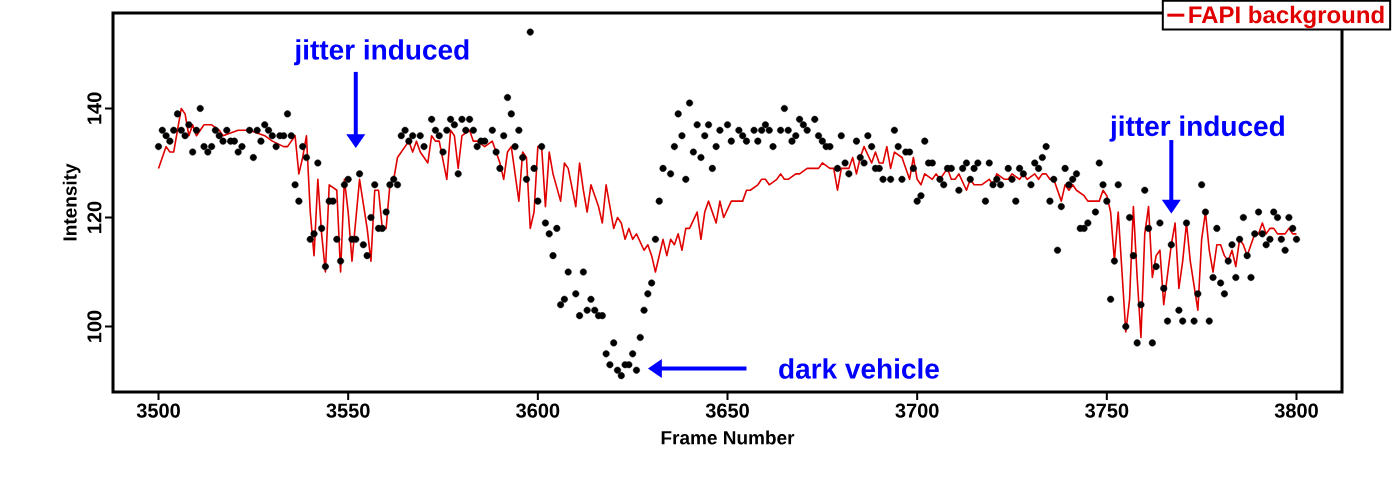 Image resolution: width=1393 pixels, height=496 pixels. What do you see at coordinates (859, 368) in the screenshot?
I see `annotation: dark vehicle` at bounding box center [859, 368].